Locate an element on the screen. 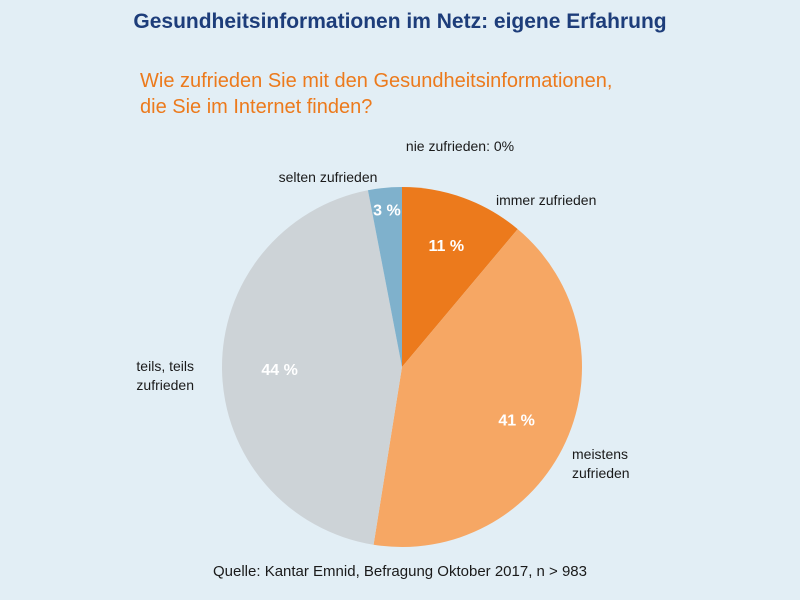 This screenshot has height=600, width=800. slice-category-label: immer zufrieden is located at coordinates (546, 200).